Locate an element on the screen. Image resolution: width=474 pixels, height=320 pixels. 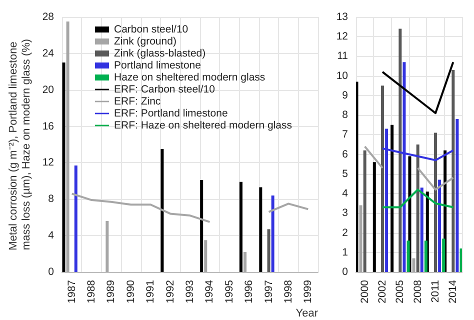
x-tick-label: 2014 is located at coordinates (453, 292).